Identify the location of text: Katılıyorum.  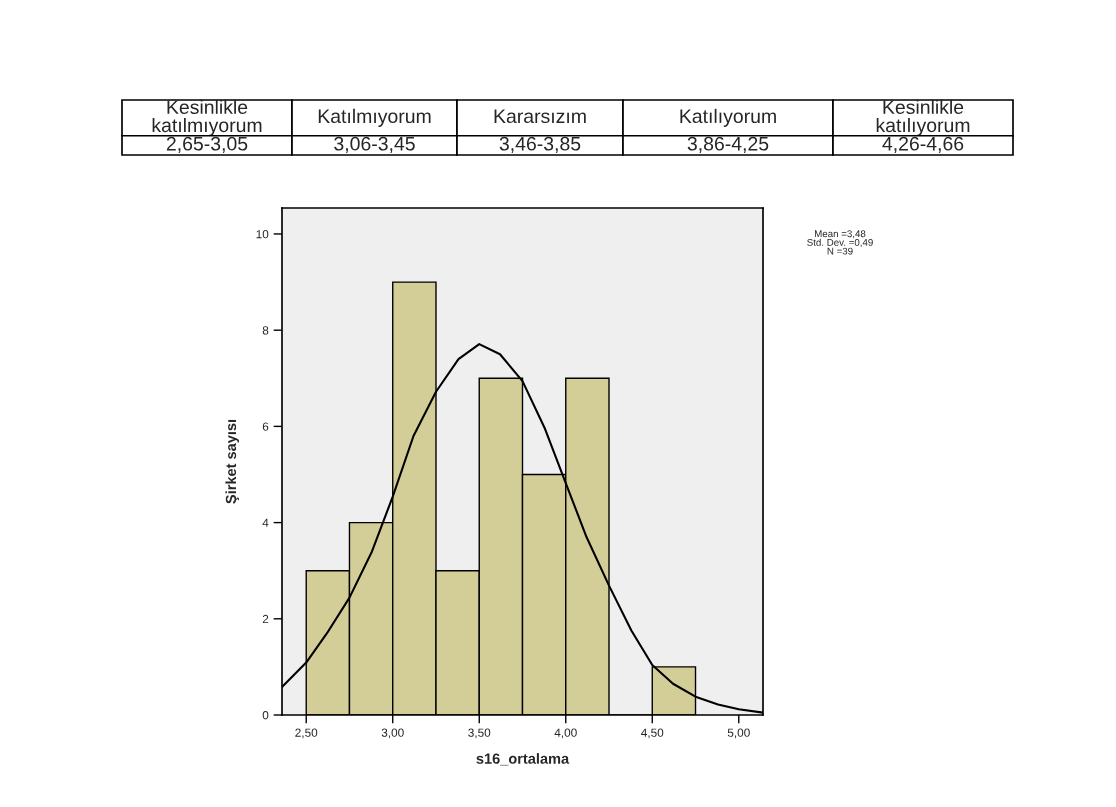
(728, 117).